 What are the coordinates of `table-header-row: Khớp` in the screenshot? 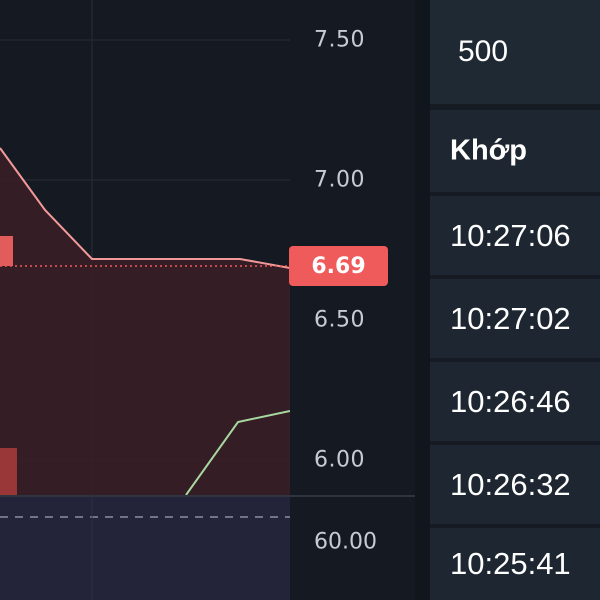 It's located at (515, 151).